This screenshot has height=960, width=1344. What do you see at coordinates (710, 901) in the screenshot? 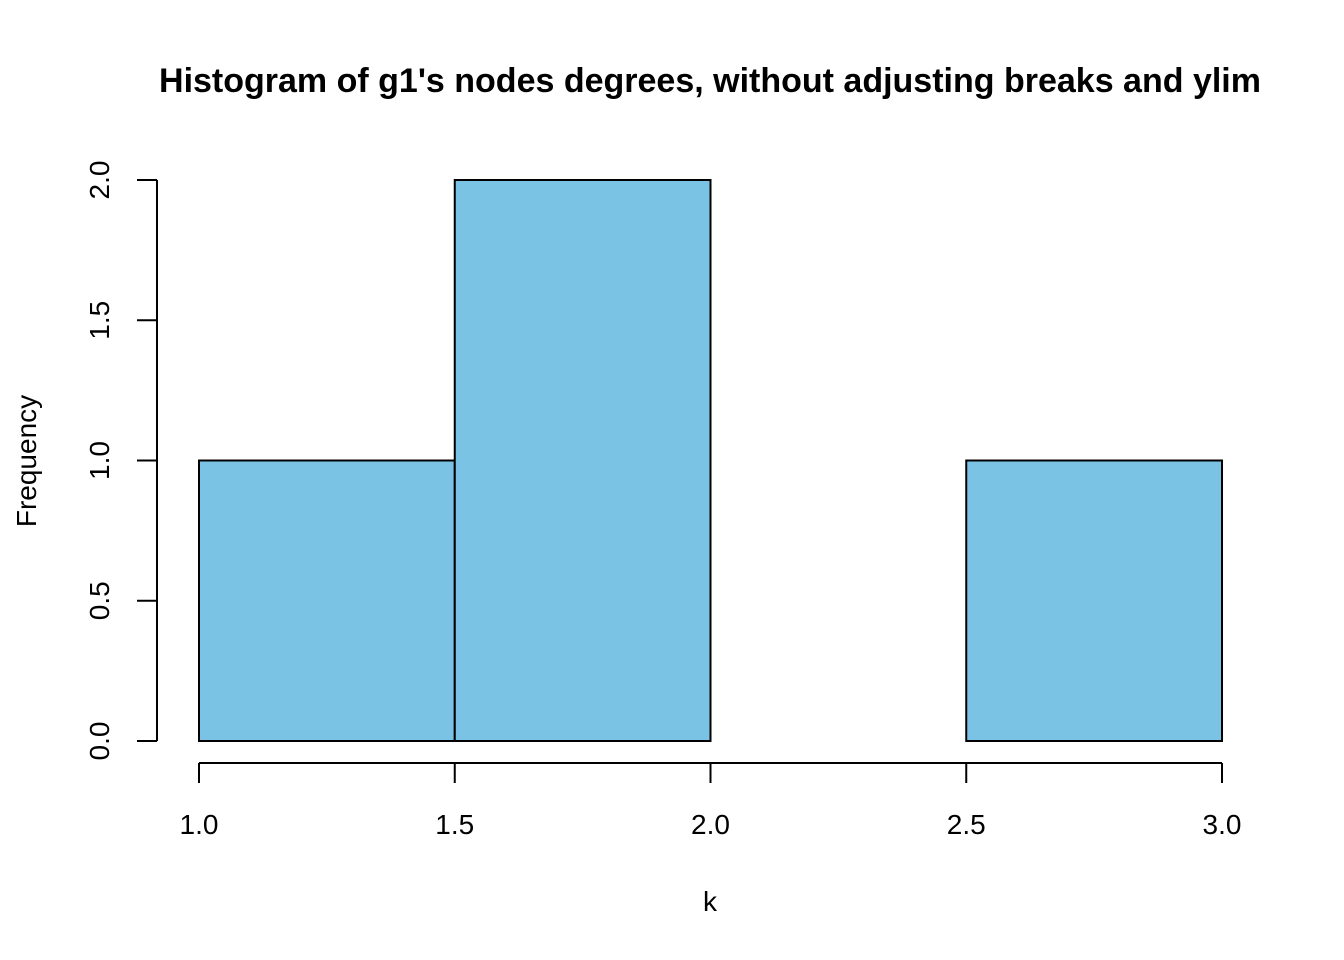
I see `x-axis-label: k` at bounding box center [710, 901].